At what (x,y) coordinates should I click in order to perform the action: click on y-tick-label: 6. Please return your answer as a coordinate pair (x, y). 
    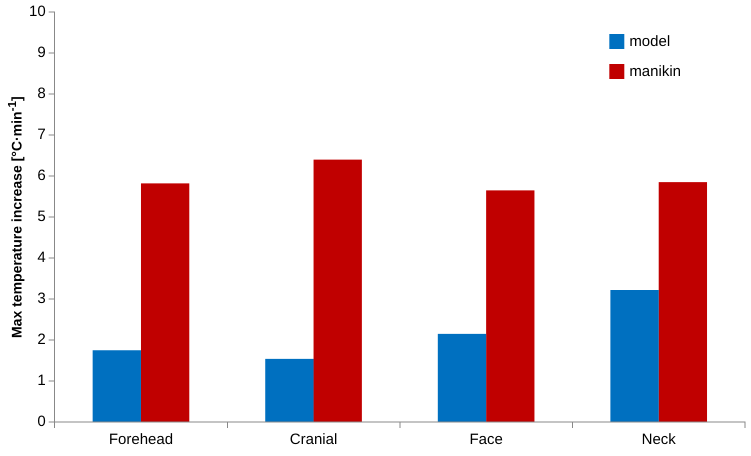
    Looking at the image, I should click on (41, 175).